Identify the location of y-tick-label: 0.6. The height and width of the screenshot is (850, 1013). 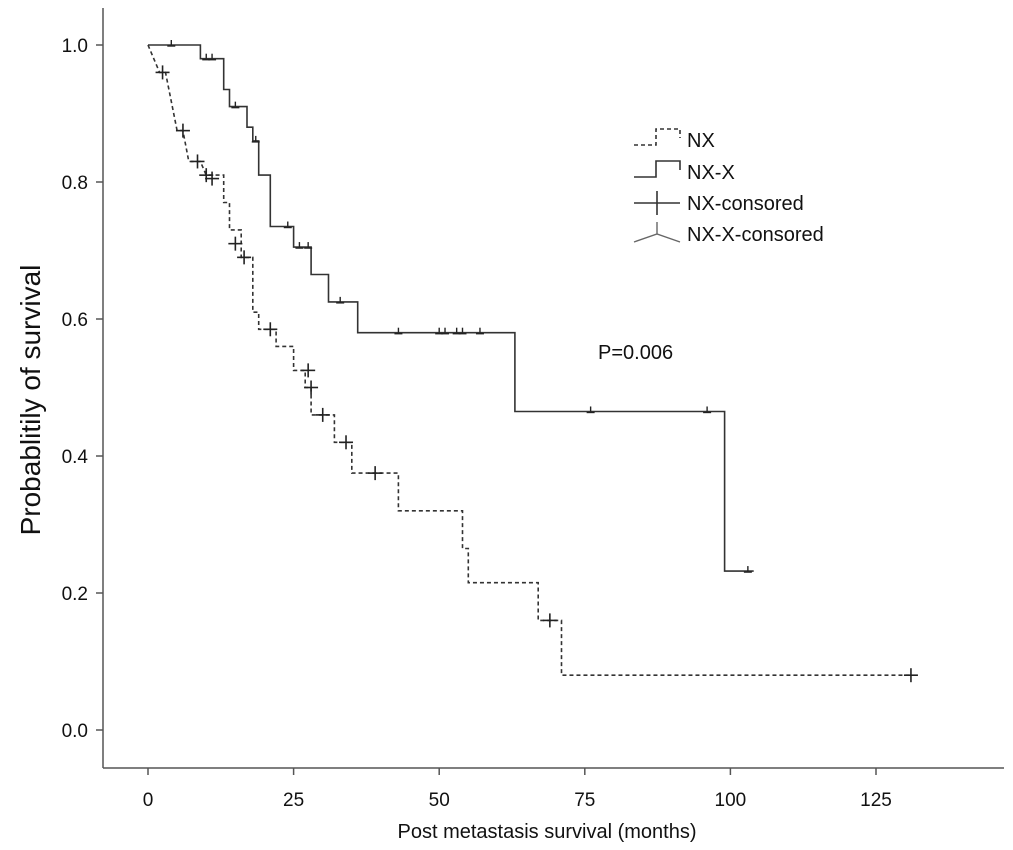
(75, 320).